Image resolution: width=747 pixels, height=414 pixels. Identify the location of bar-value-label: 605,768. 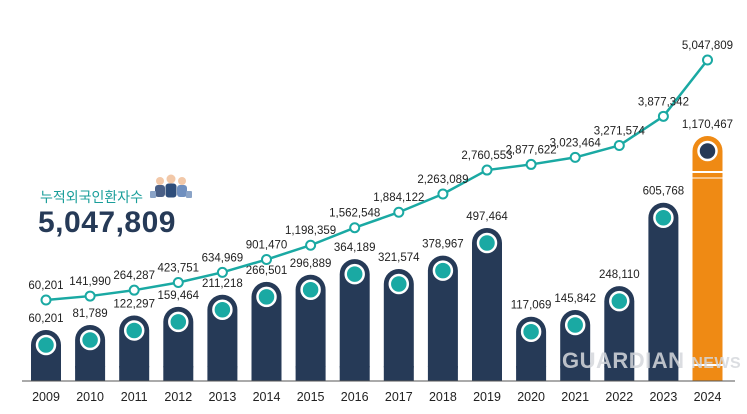
(664, 192).